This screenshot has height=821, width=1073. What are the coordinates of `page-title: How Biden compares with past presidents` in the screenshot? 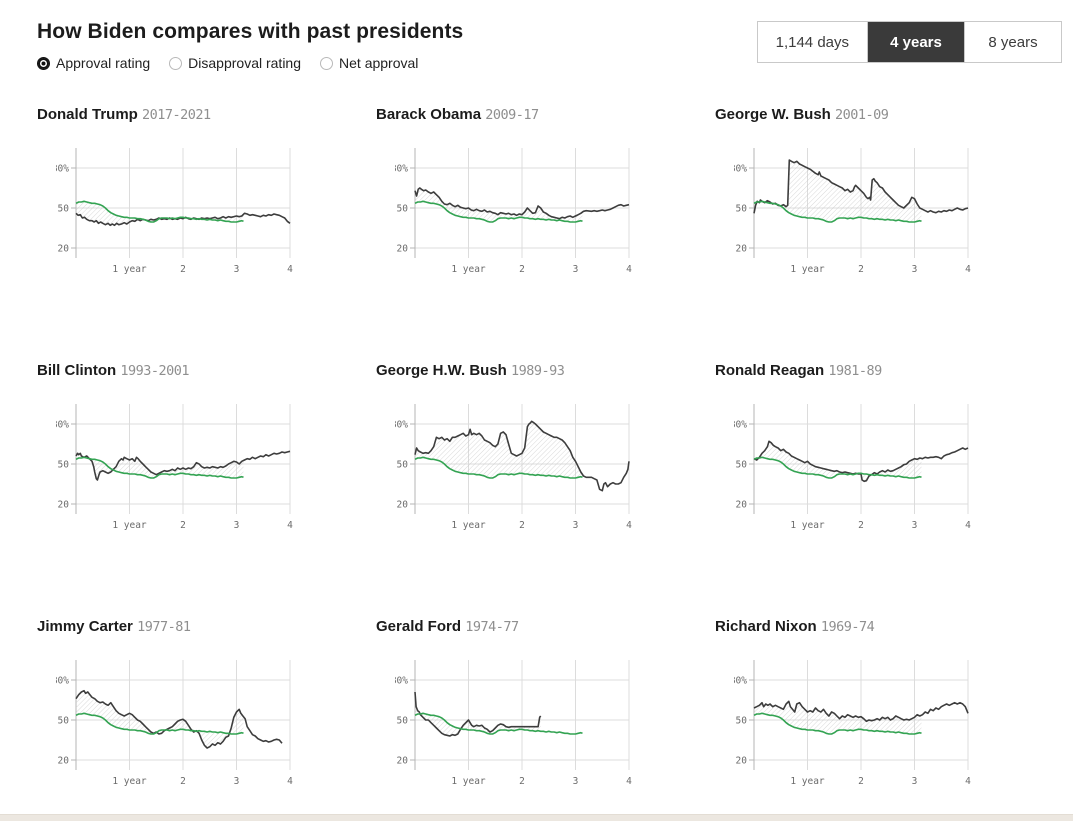 It's located at (250, 31).